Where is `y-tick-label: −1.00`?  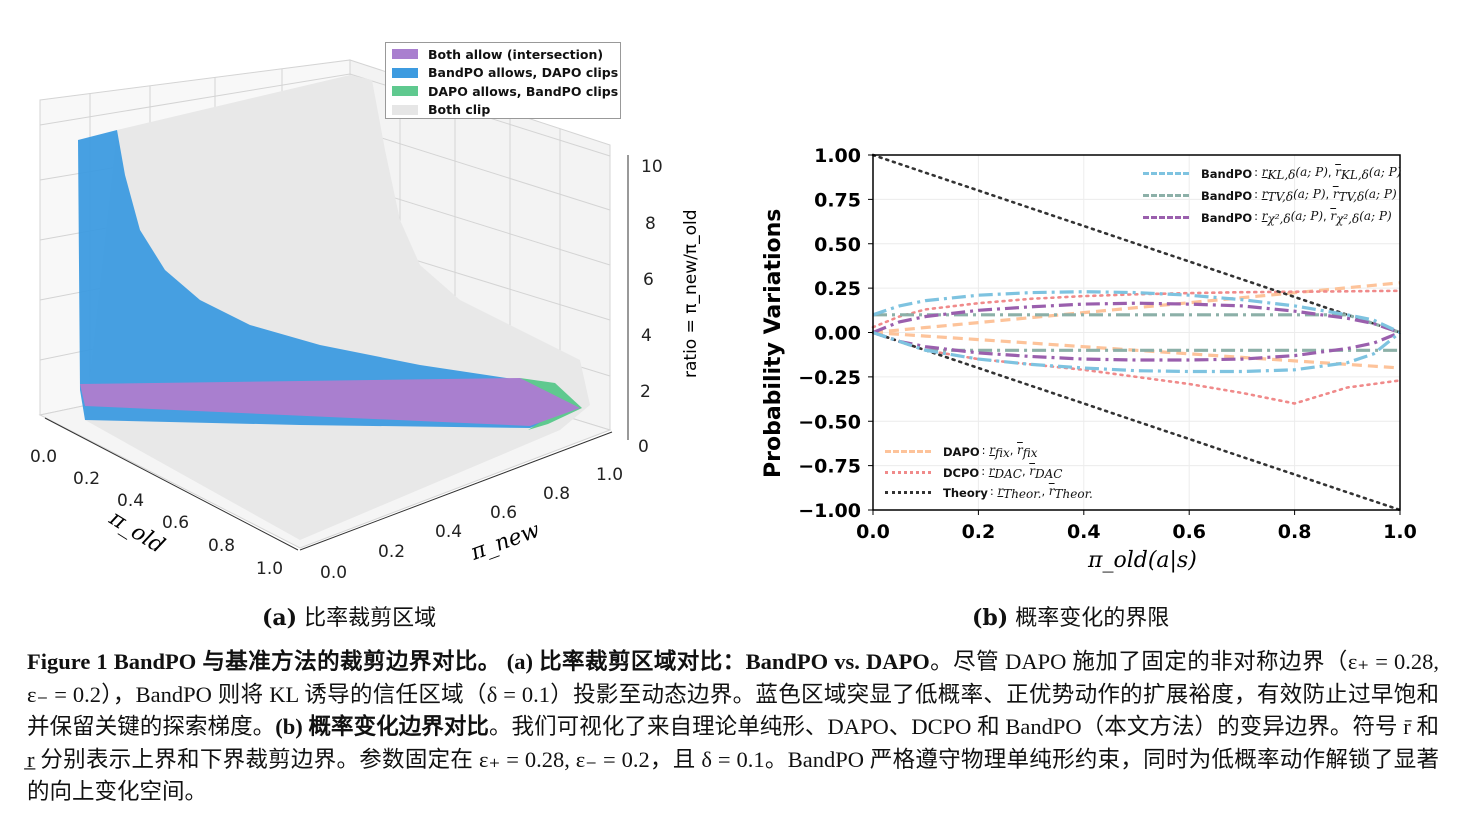 y-tick-label: −1.00 is located at coordinates (829, 511).